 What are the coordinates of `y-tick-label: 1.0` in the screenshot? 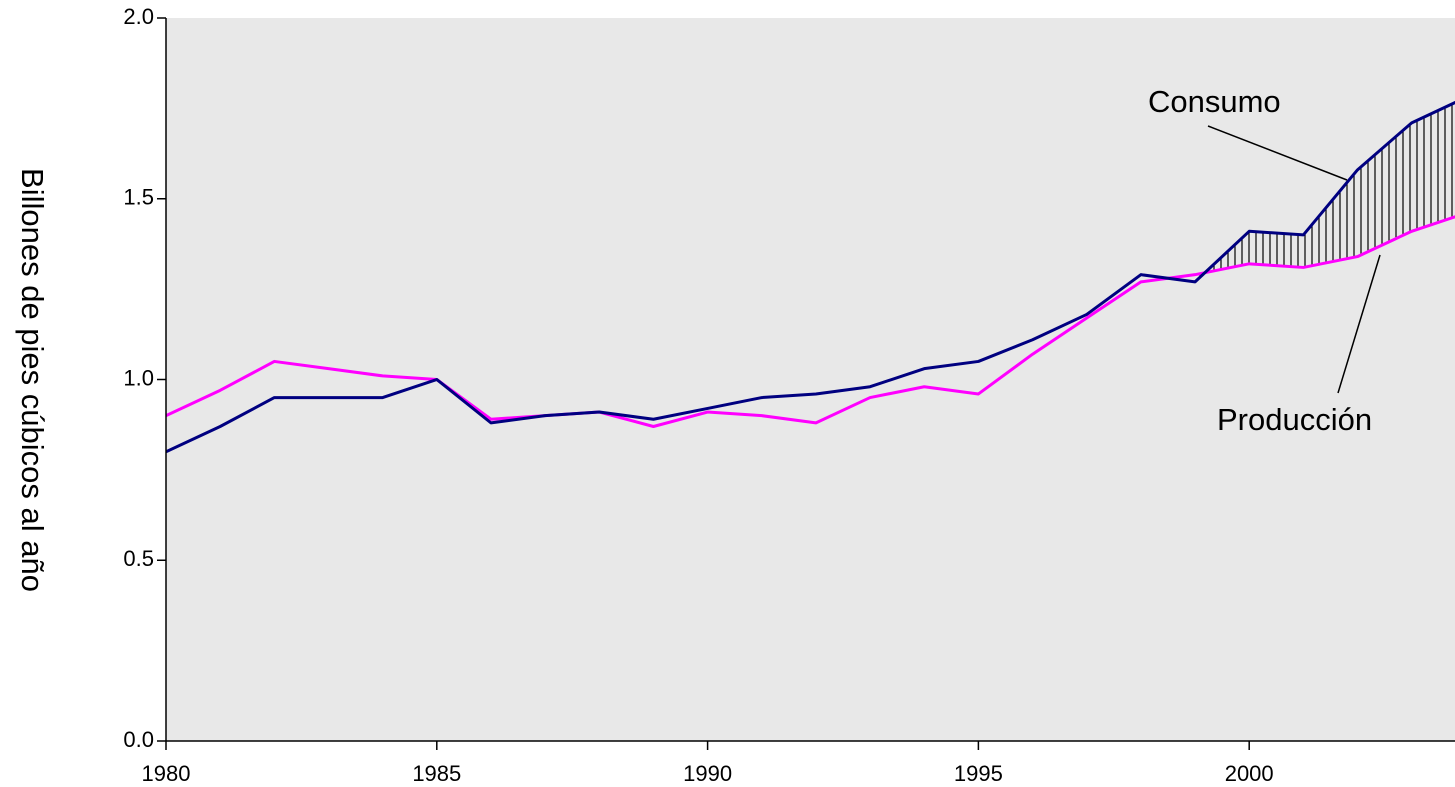 It's located at (138, 377).